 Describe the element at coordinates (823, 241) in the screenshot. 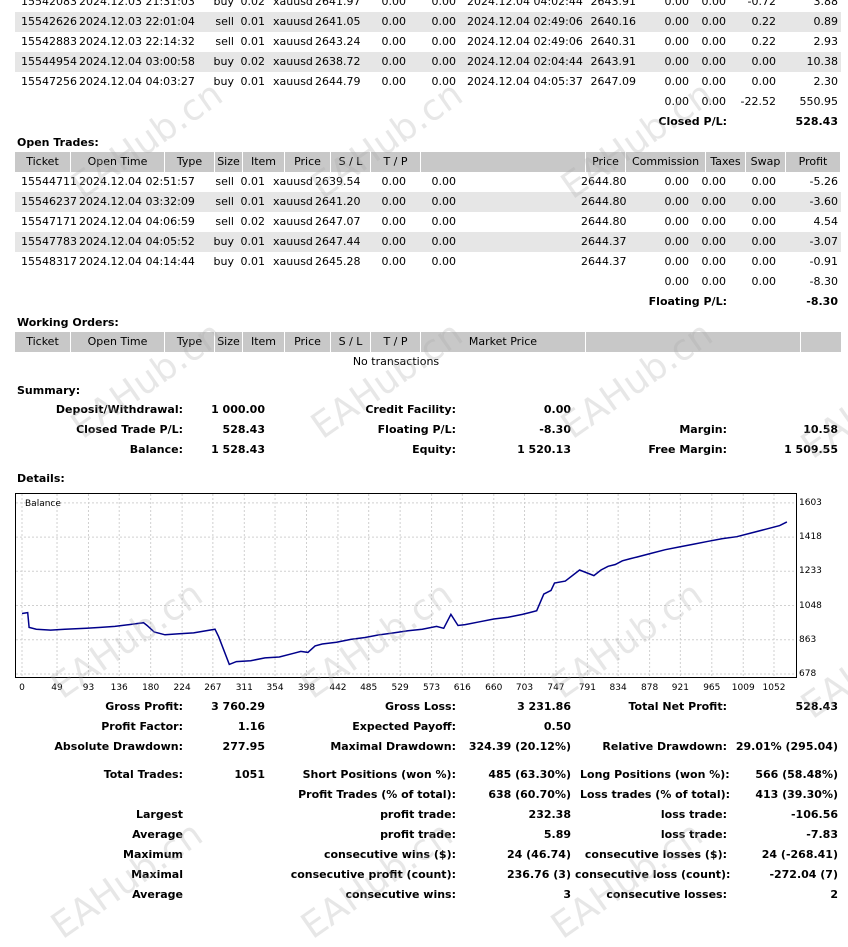

I see `table-cell: -3.07` at that location.